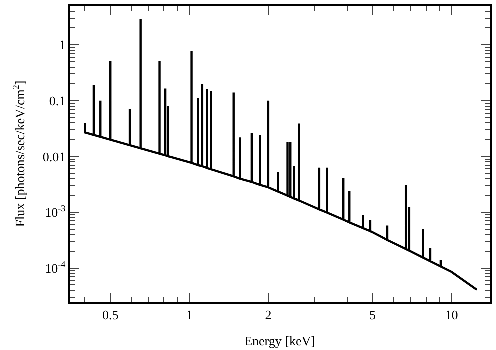 The width and height of the screenshot is (496, 350). Describe the element at coordinates (110, 314) in the screenshot. I see `x-tick-label: 0.5` at that location.